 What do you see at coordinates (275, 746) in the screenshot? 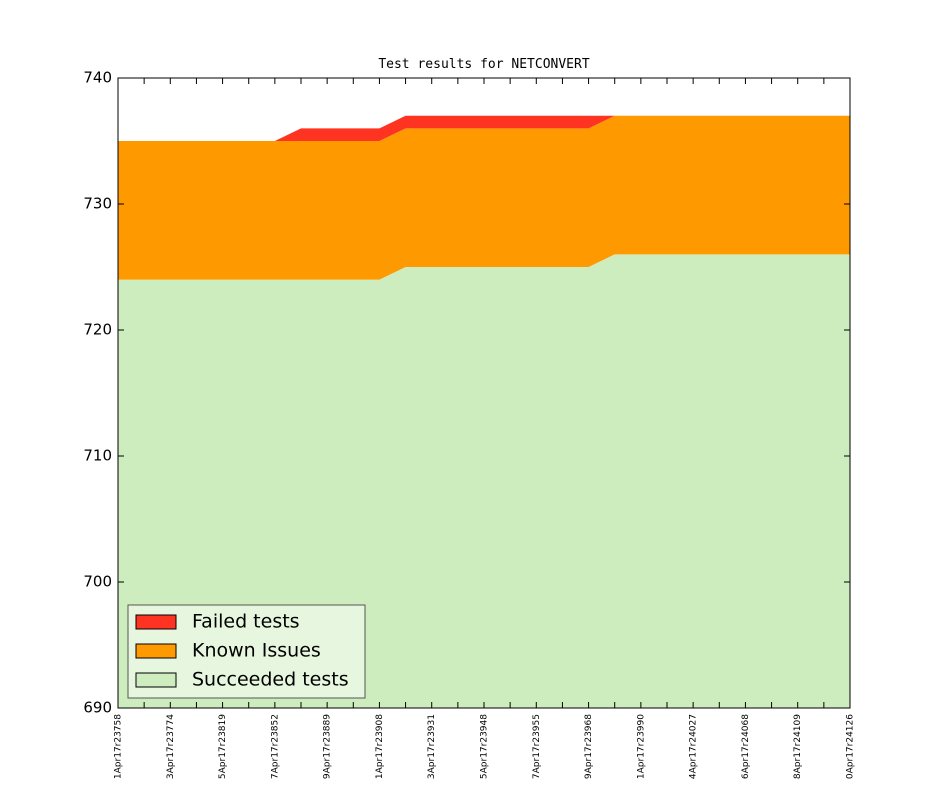
I see `x-tick-label: 7Apr17r23852` at bounding box center [275, 746].